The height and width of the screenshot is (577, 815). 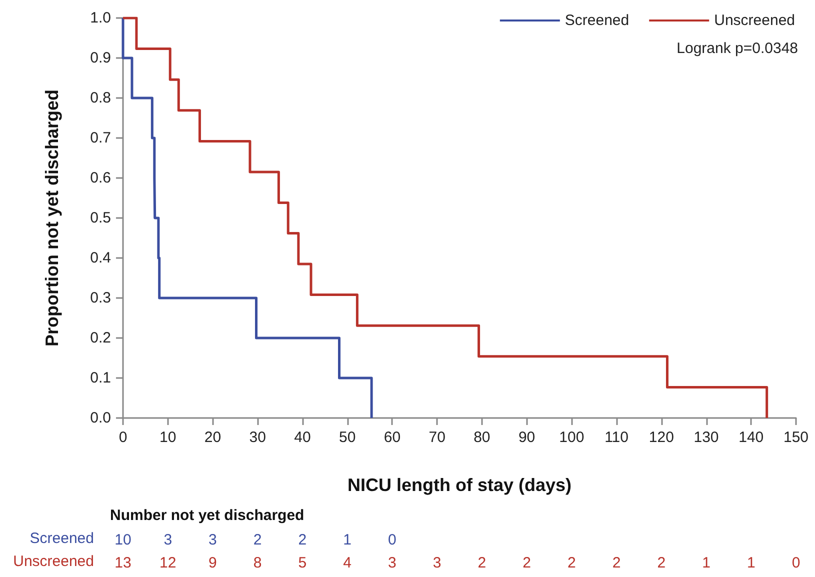 I want to click on x-tick-label: 80, so click(x=482, y=437).